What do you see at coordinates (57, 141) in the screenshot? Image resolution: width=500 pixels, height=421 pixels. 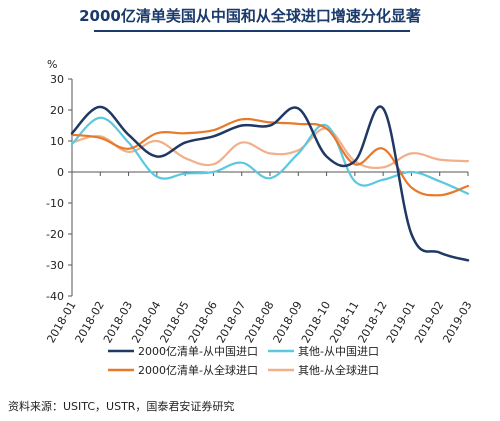 I see `y-tick-label: 10` at bounding box center [57, 141].